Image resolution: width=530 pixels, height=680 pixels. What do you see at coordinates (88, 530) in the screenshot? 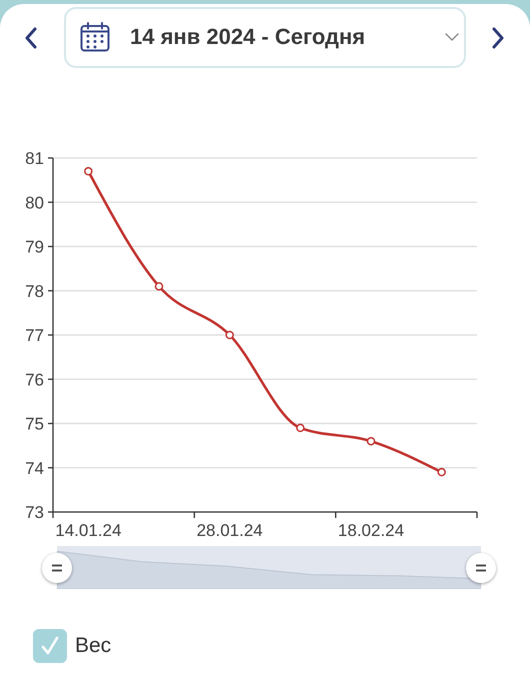
I see `x-tick-label: 14.01.24` at bounding box center [88, 530].